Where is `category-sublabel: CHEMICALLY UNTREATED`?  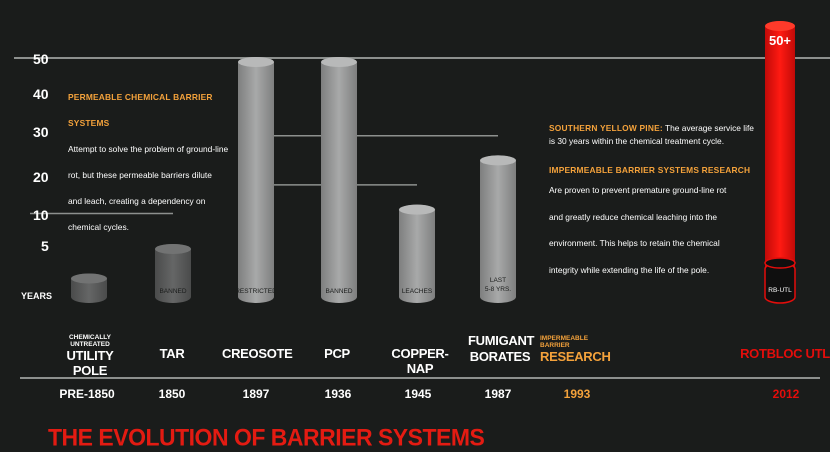 category-sublabel: CHEMICALLY UNTREATED is located at coordinates (89, 341).